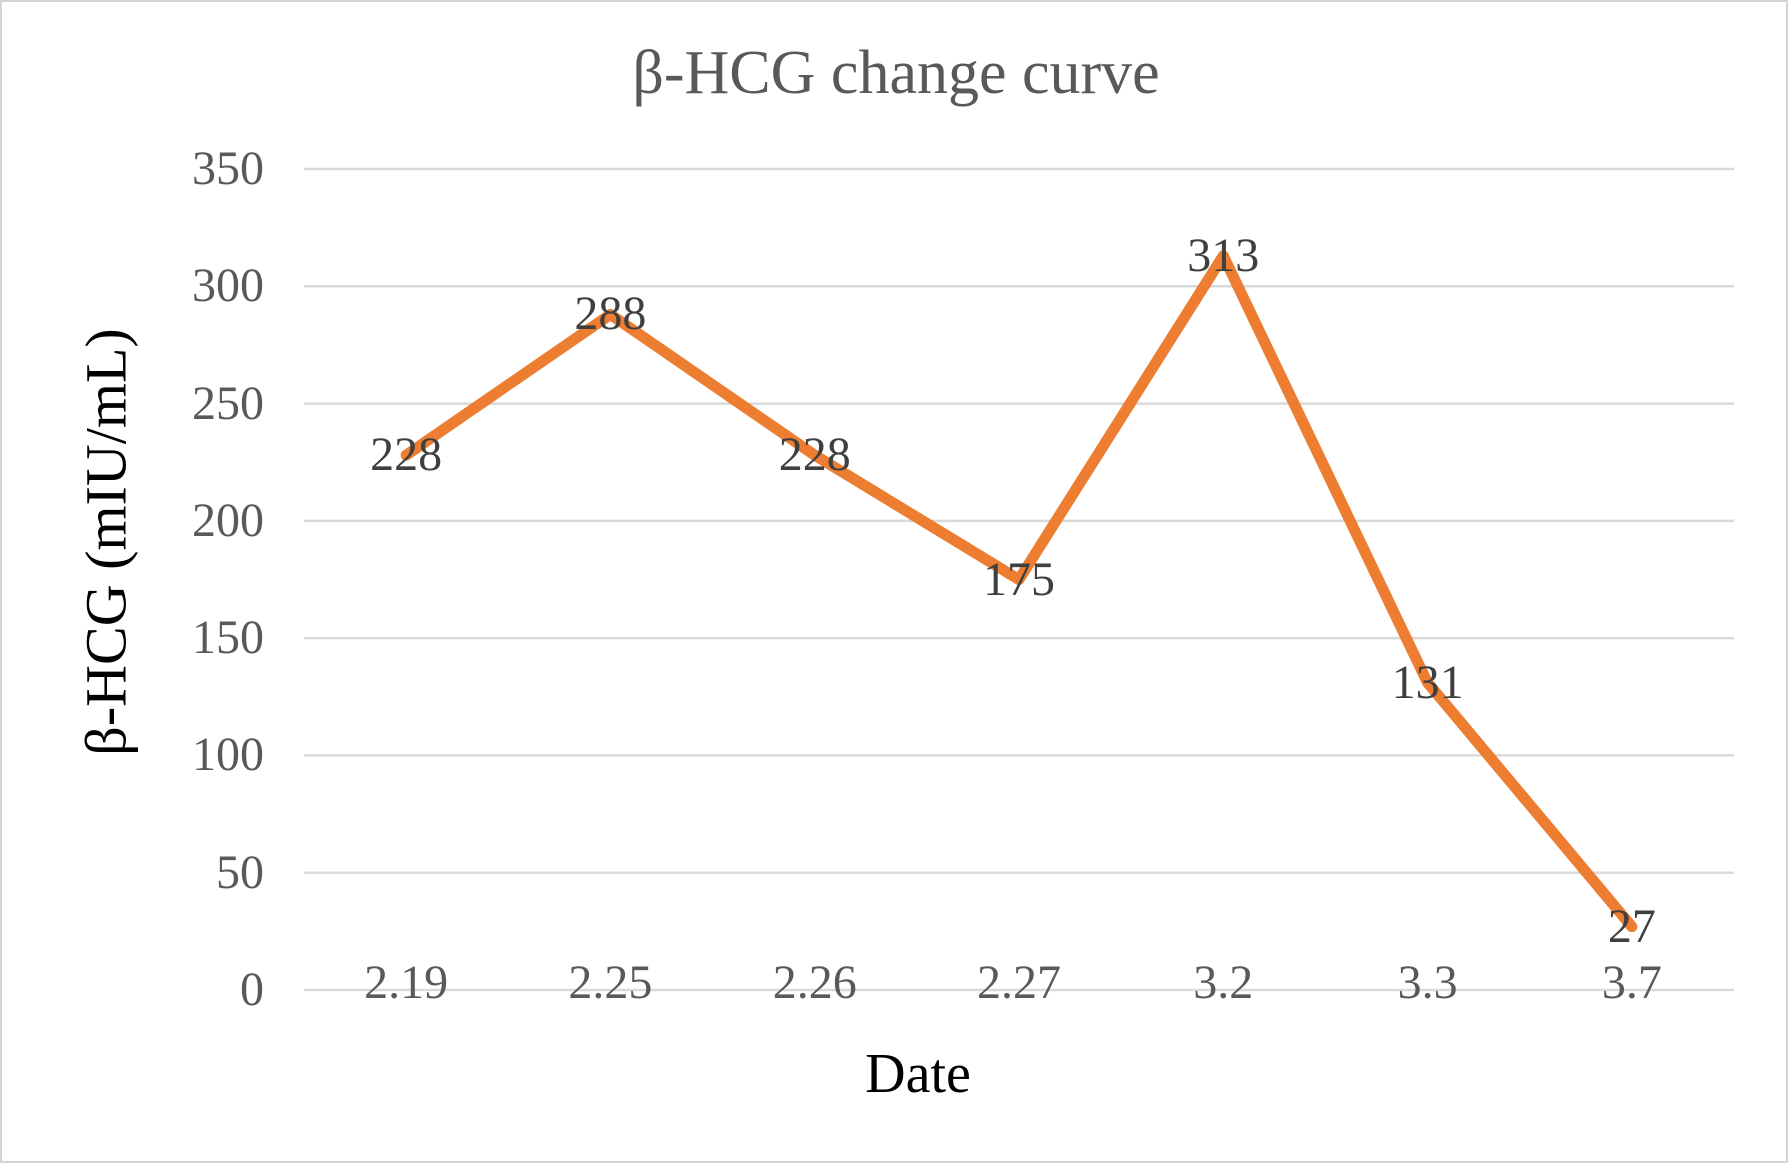 The image size is (1788, 1163). Describe the element at coordinates (1427, 982) in the screenshot. I see `x-tick-label: 3.3` at that location.